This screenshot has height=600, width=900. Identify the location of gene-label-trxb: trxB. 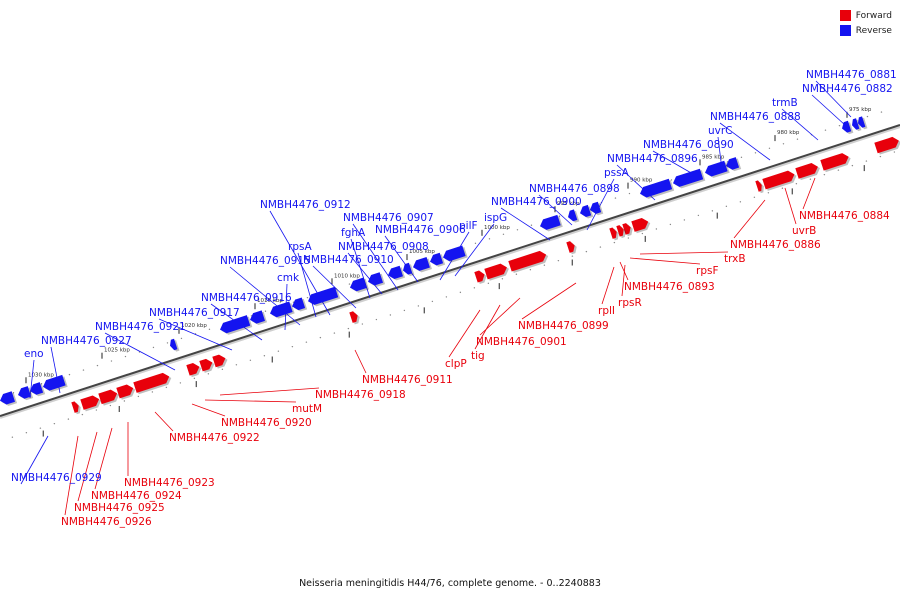
(735, 259).